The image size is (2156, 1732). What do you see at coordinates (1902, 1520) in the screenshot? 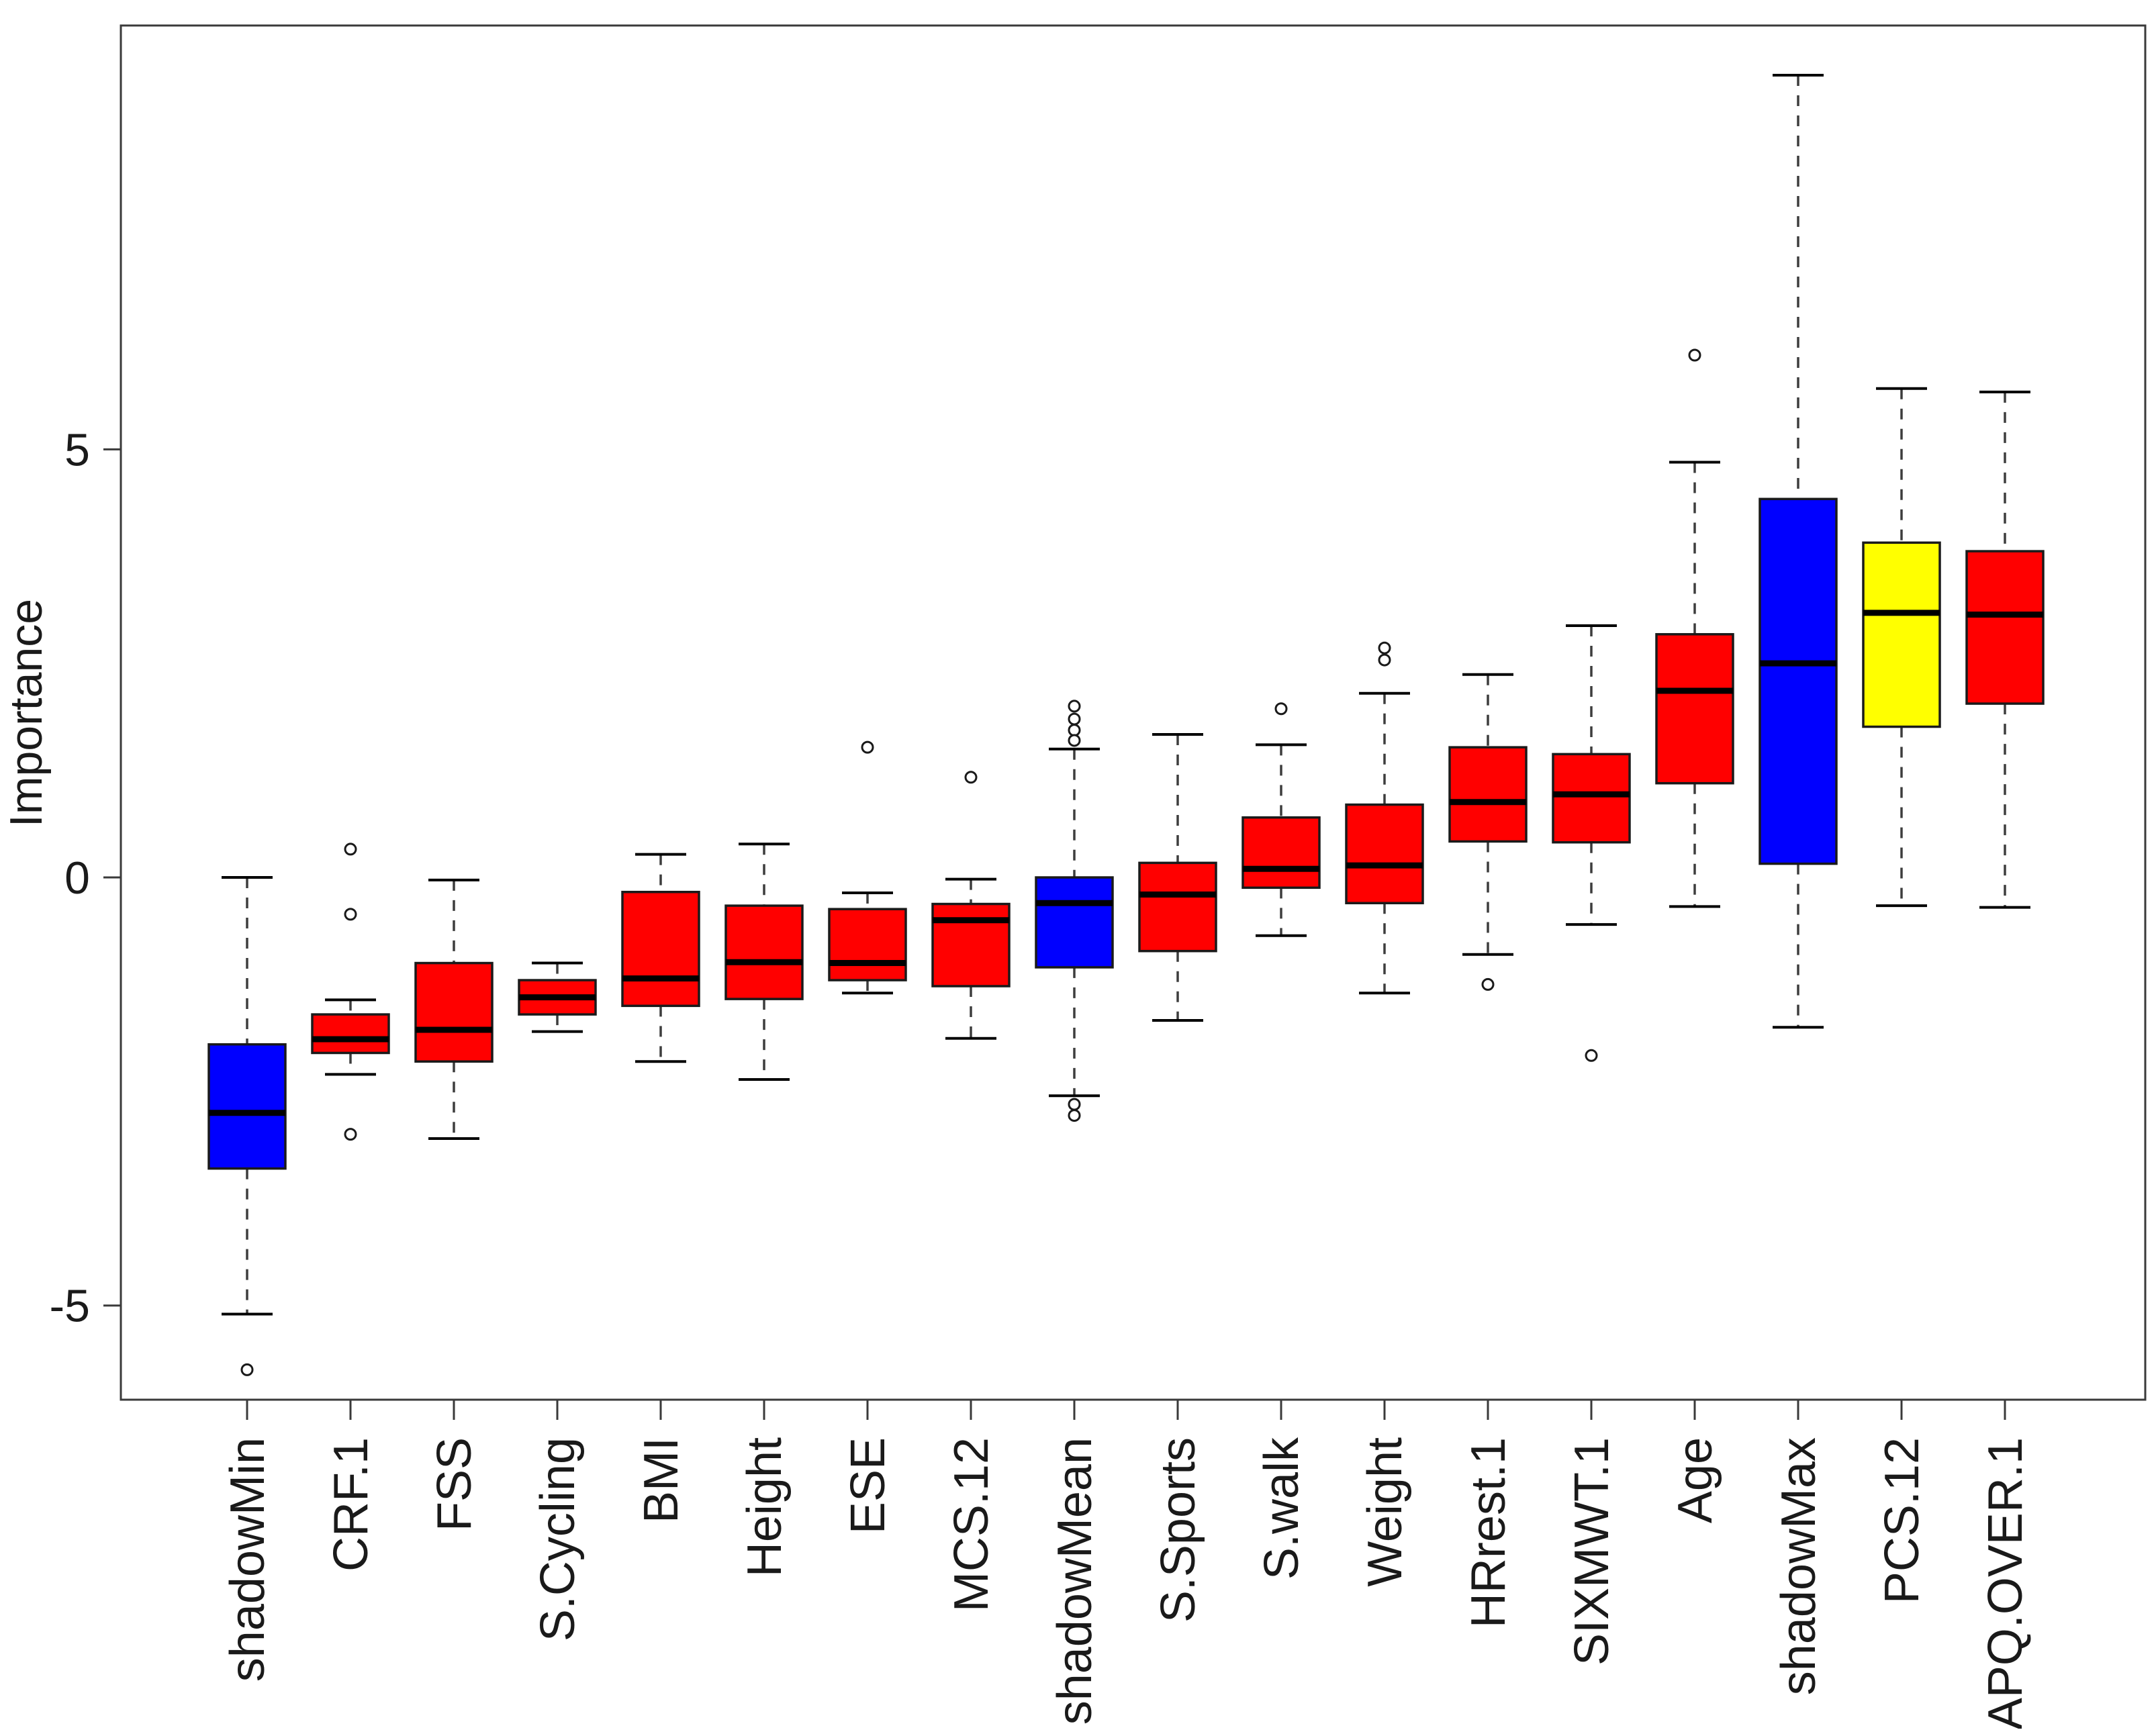
I see `x-tick-label: PCS.12` at bounding box center [1902, 1520].